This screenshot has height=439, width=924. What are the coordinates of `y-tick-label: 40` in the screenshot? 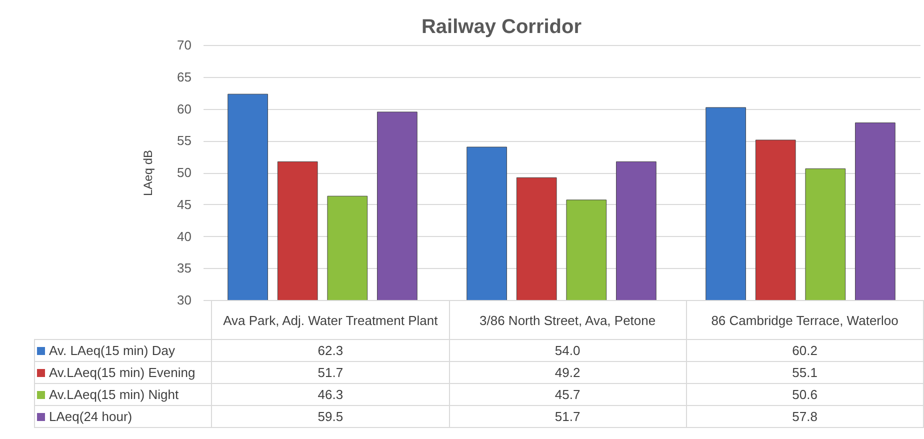 It's located at (184, 236).